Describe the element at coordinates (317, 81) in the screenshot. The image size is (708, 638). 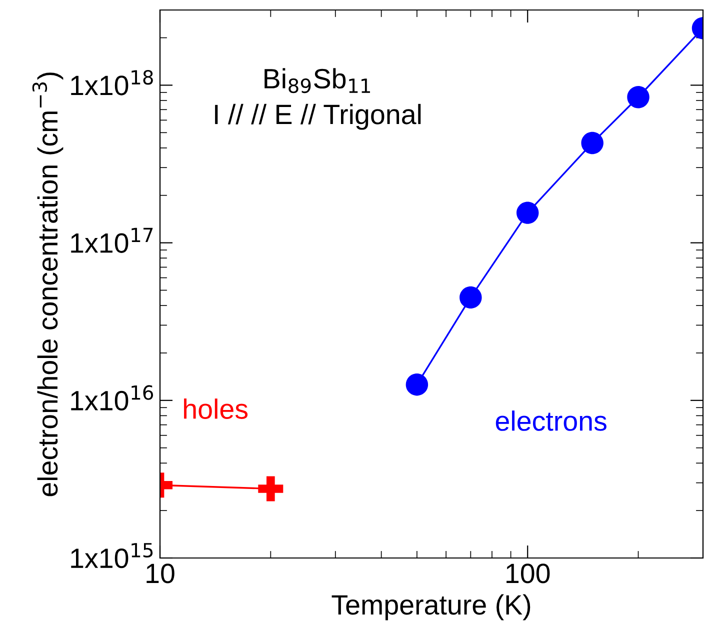
I see `annotation: Bi$_{89}$Sb$_{11}$` at that location.